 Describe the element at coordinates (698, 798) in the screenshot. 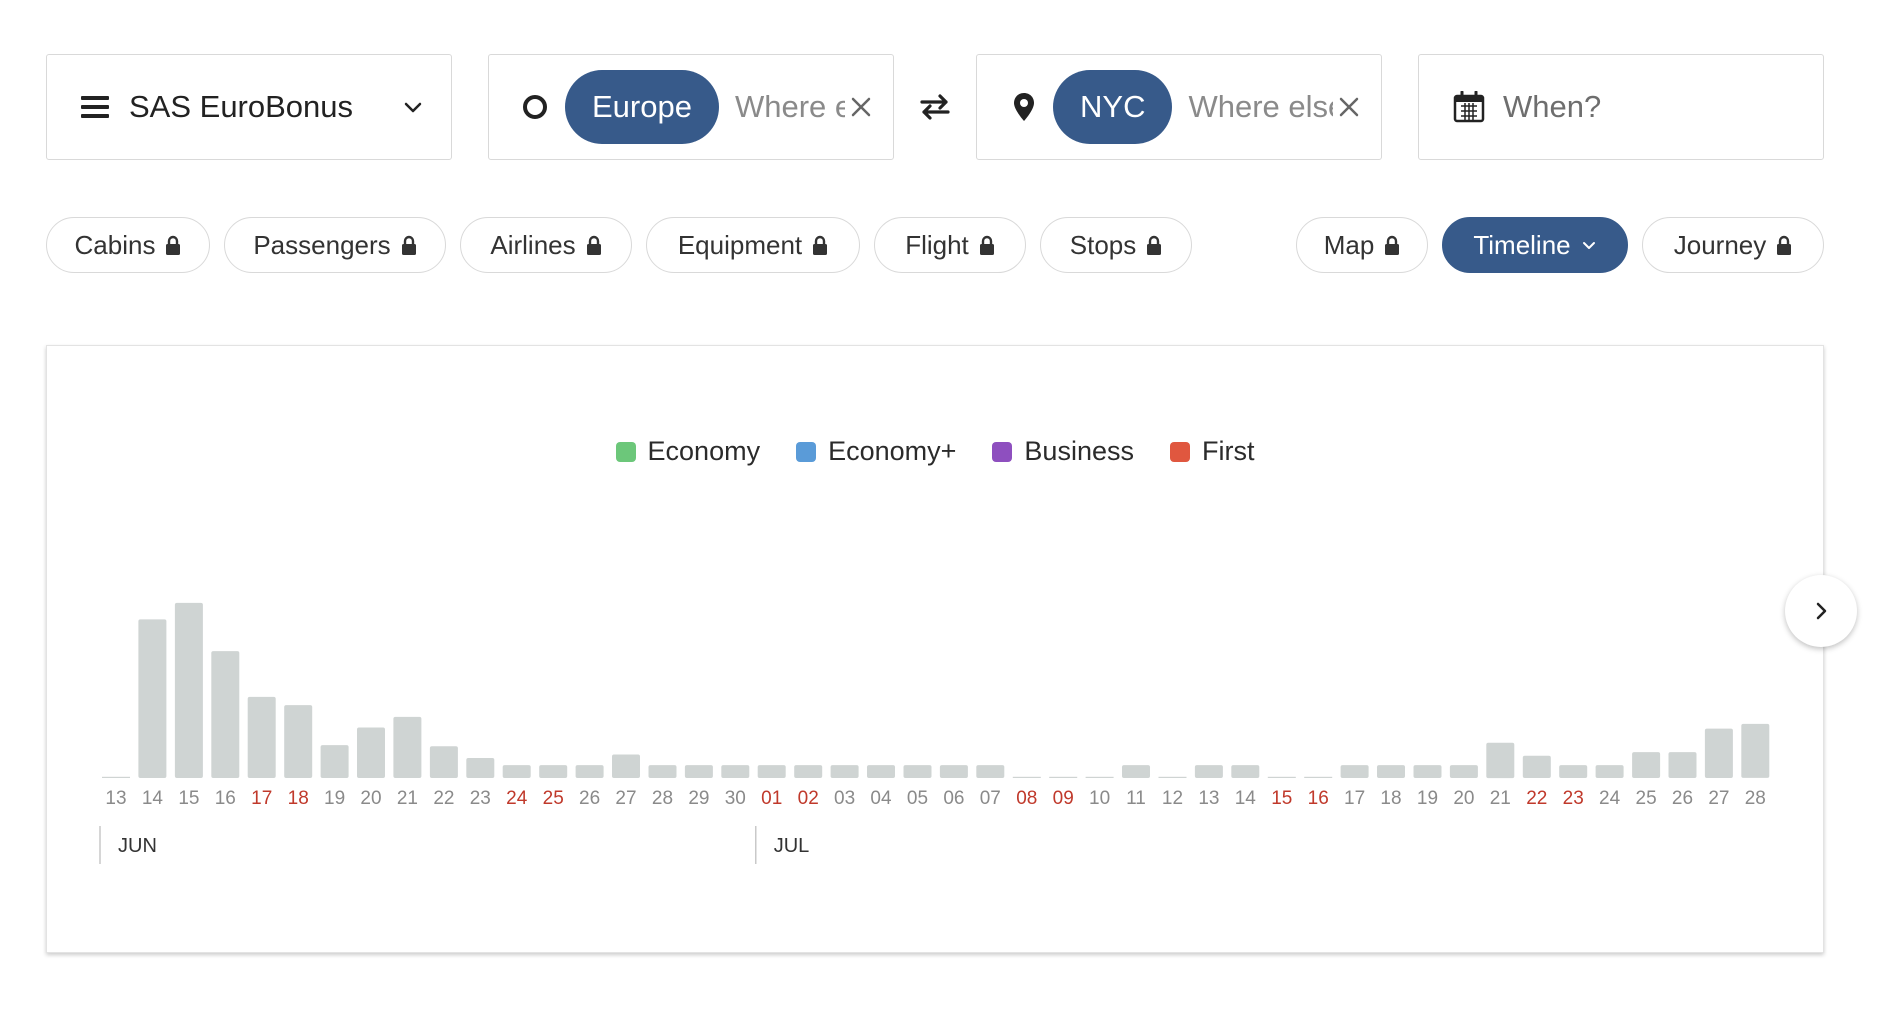

I see `x-tick-label: 29` at that location.